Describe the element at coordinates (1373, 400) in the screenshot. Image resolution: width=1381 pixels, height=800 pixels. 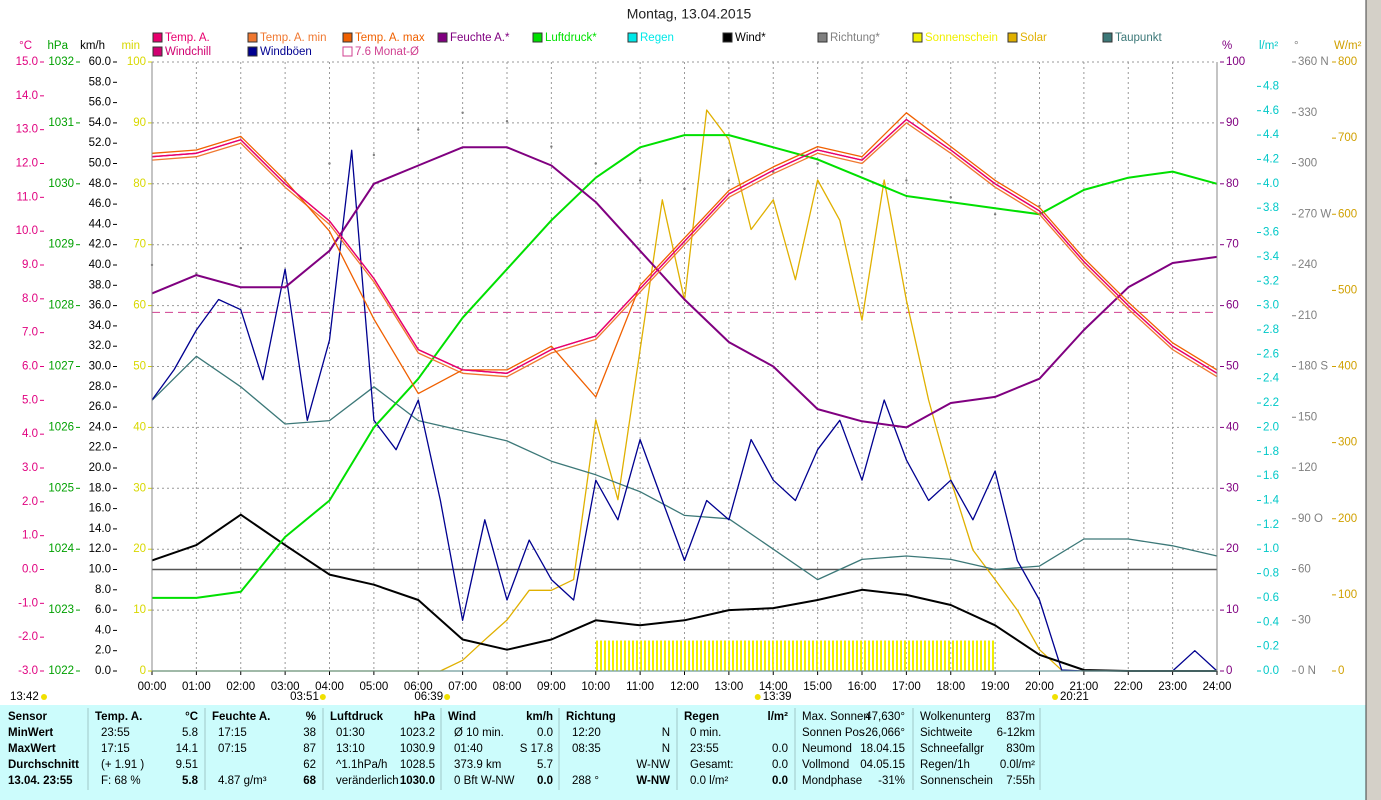
I see `window-edge` at that location.